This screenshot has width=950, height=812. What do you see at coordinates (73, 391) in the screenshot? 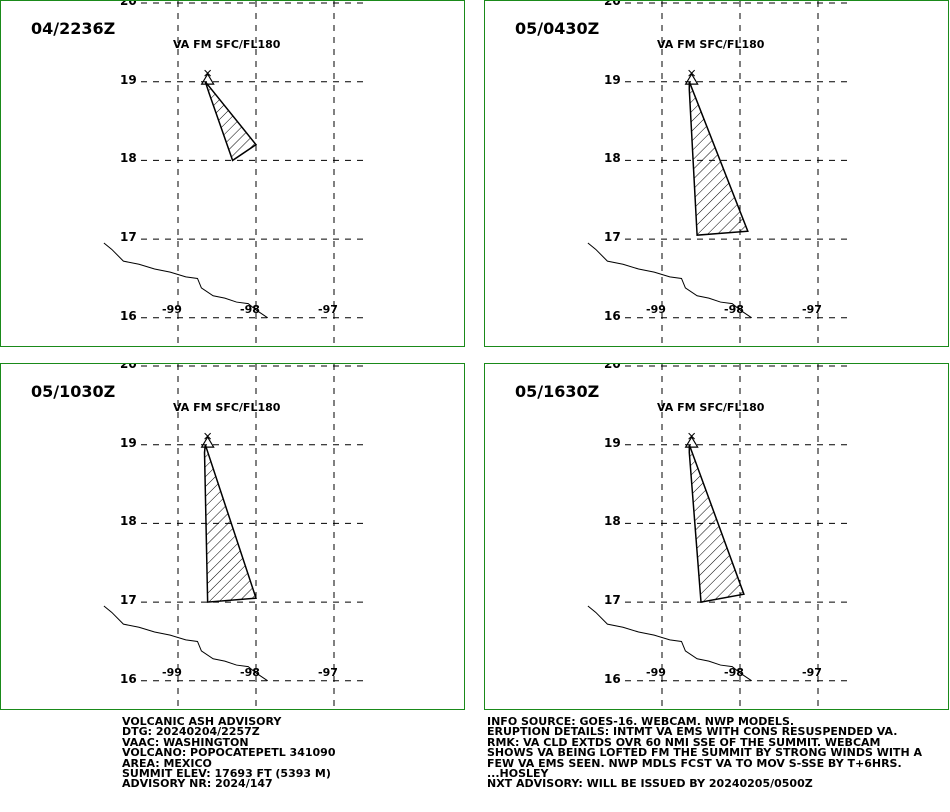
I see `panel-time-label: 05/1030Z` at bounding box center [73, 391].